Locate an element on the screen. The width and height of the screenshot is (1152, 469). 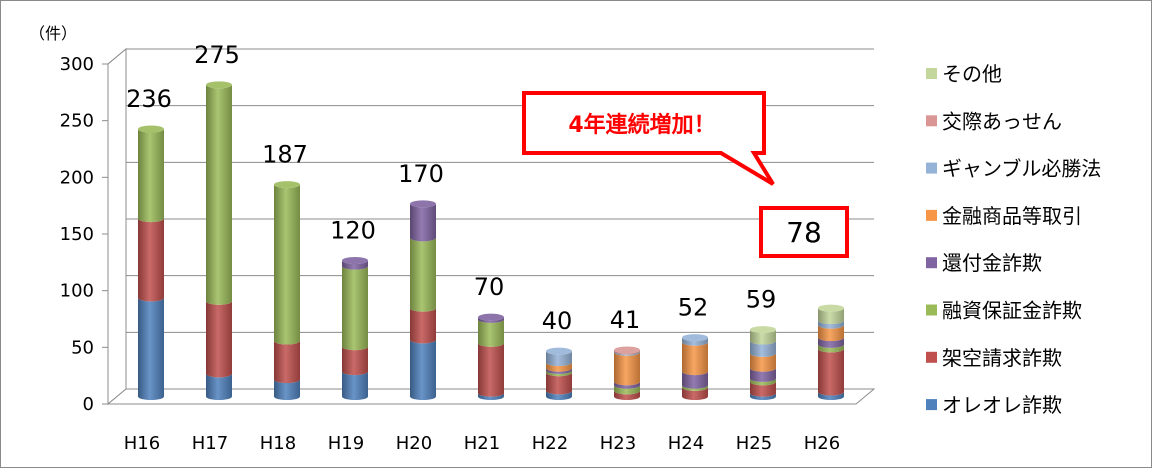
callout-bubble is located at coordinates (648, 138).